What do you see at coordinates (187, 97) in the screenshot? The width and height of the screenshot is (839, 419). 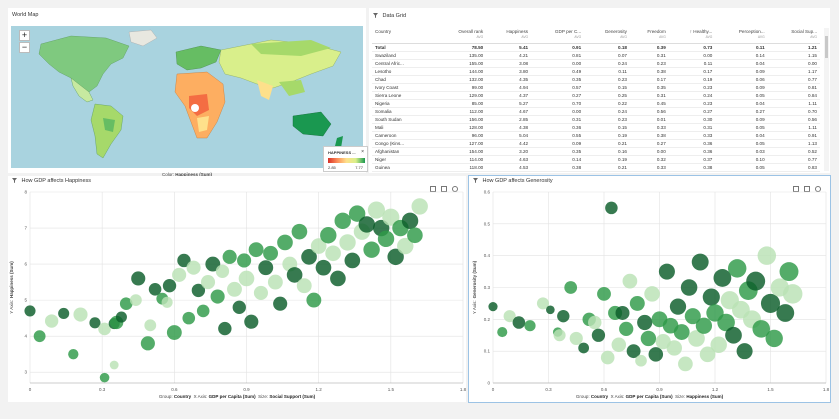 I see `world-map: + − Leaflet | © Op` at bounding box center [187, 97].